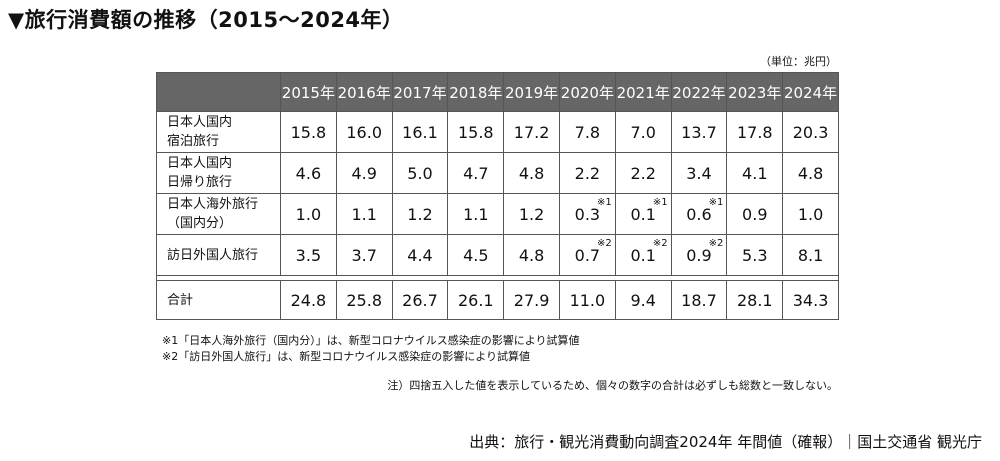  I want to click on value-cell: 0.7 ※2, so click(587, 255).